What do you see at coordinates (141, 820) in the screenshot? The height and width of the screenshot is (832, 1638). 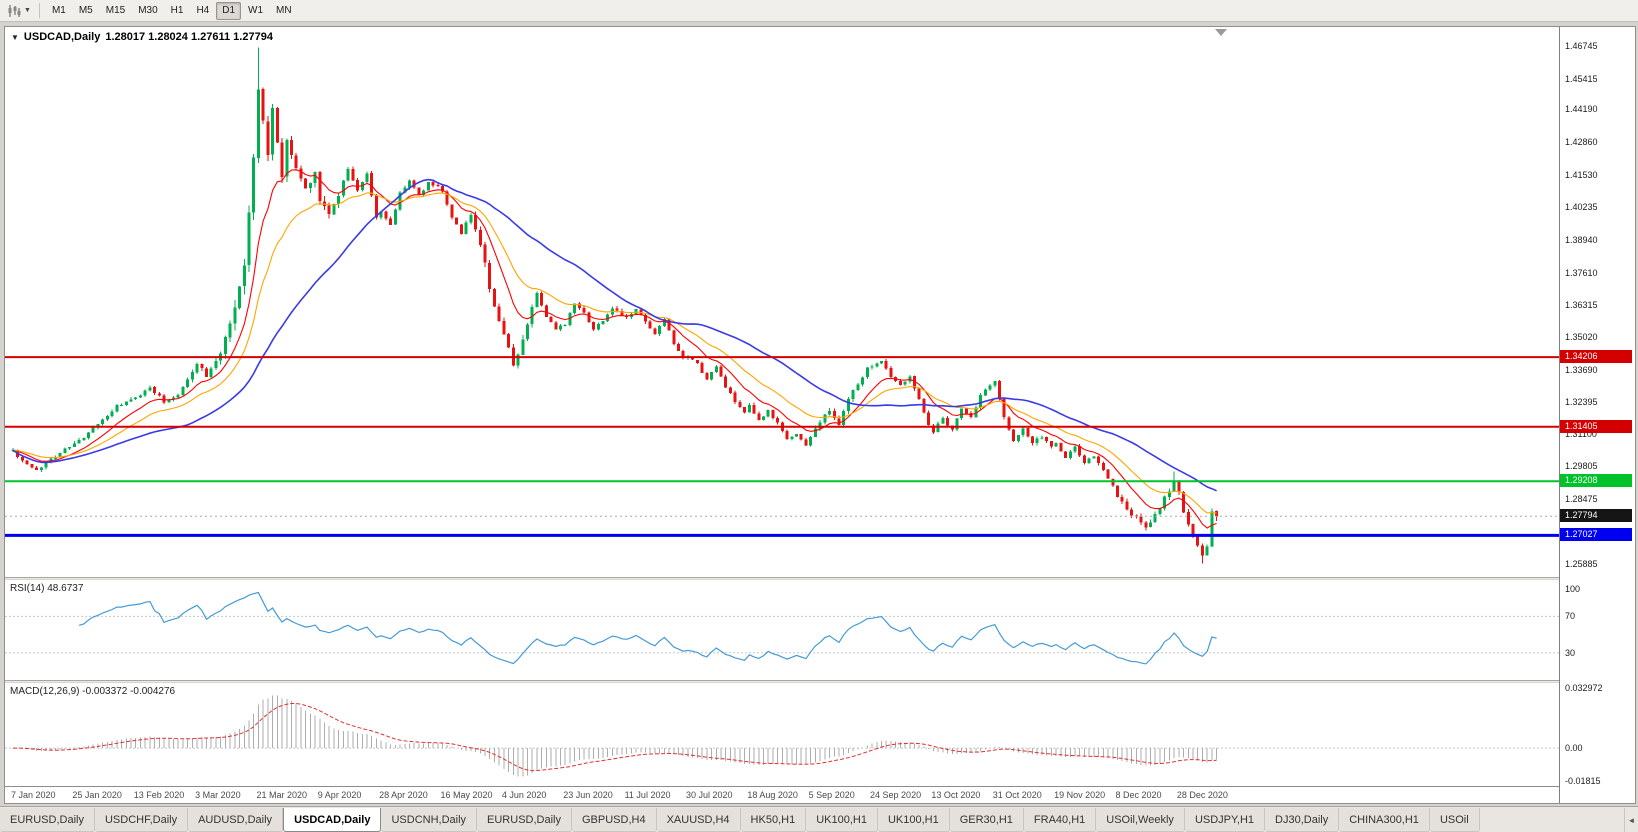 I see `chart-tab-usdchf-daily: USDCHF,Daily` at bounding box center [141, 820].